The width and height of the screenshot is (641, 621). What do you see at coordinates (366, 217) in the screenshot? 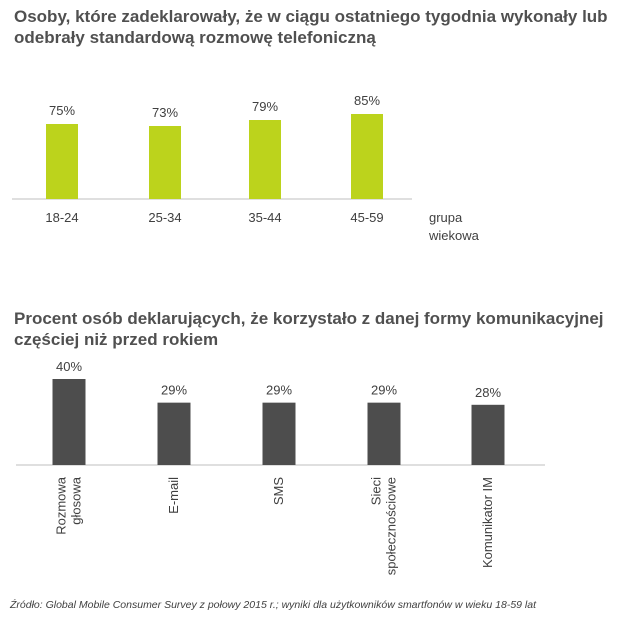
I see `chart1-tick-label: 45-59` at bounding box center [366, 217].